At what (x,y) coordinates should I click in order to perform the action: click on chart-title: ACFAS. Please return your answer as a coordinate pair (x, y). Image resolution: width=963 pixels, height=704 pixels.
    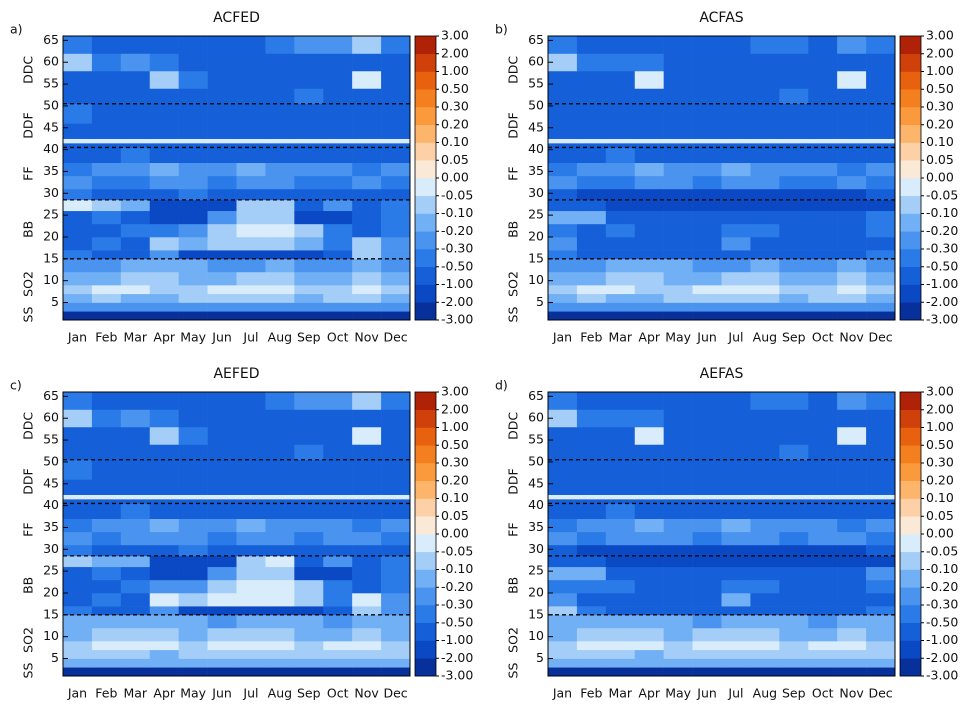
    Looking at the image, I should click on (721, 18).